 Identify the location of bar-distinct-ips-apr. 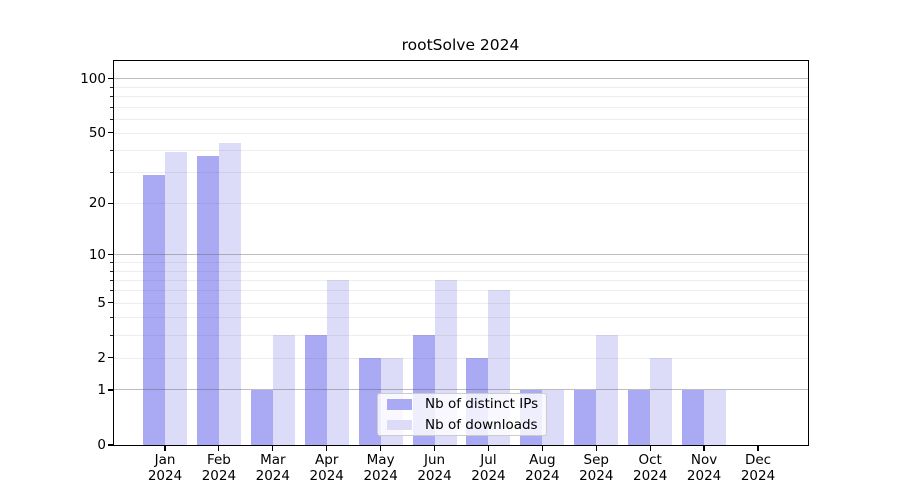
(315, 389).